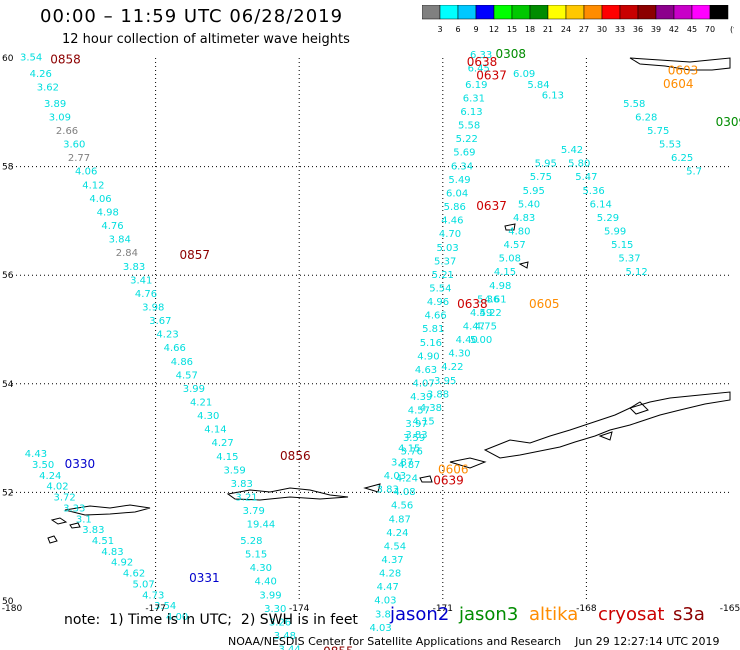 The width and height of the screenshot is (740, 650). Describe the element at coordinates (55, 104) in the screenshot. I see `swh-value: 3.89` at that location.